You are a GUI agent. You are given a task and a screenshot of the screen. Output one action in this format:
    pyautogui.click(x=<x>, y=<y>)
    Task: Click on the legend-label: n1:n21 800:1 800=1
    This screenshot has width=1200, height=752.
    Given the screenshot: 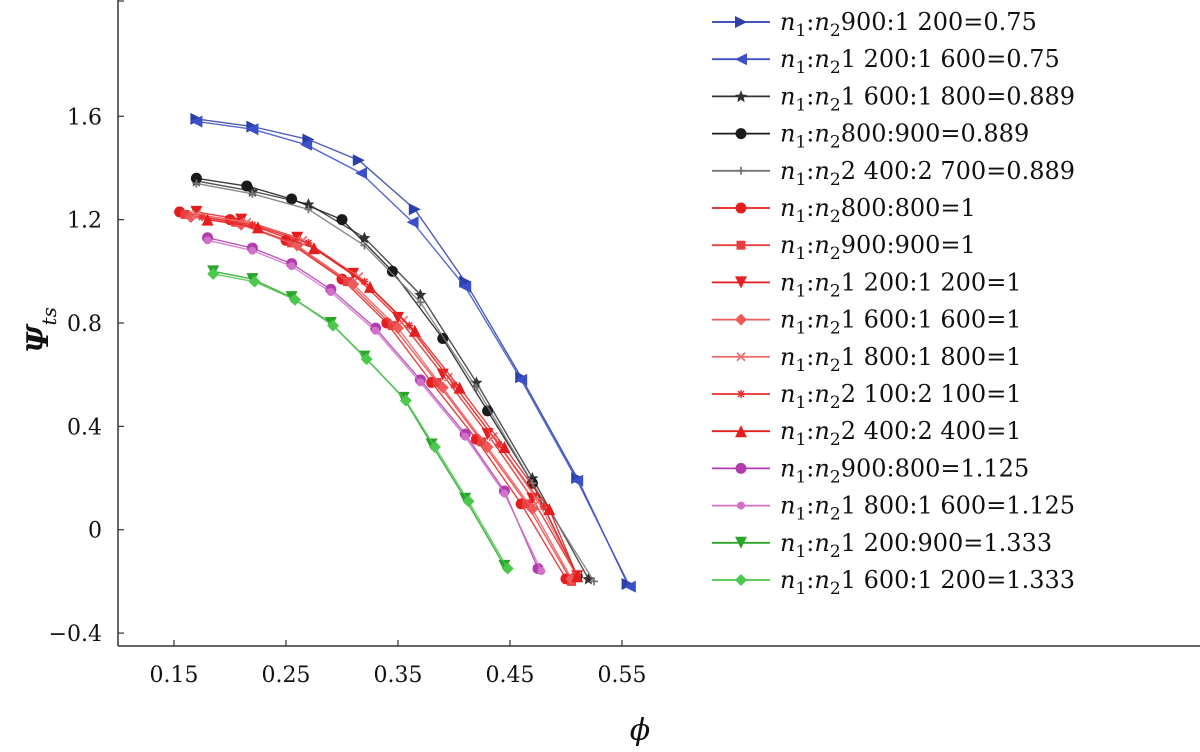 What is the action you would take?
    pyautogui.click(x=901, y=359)
    